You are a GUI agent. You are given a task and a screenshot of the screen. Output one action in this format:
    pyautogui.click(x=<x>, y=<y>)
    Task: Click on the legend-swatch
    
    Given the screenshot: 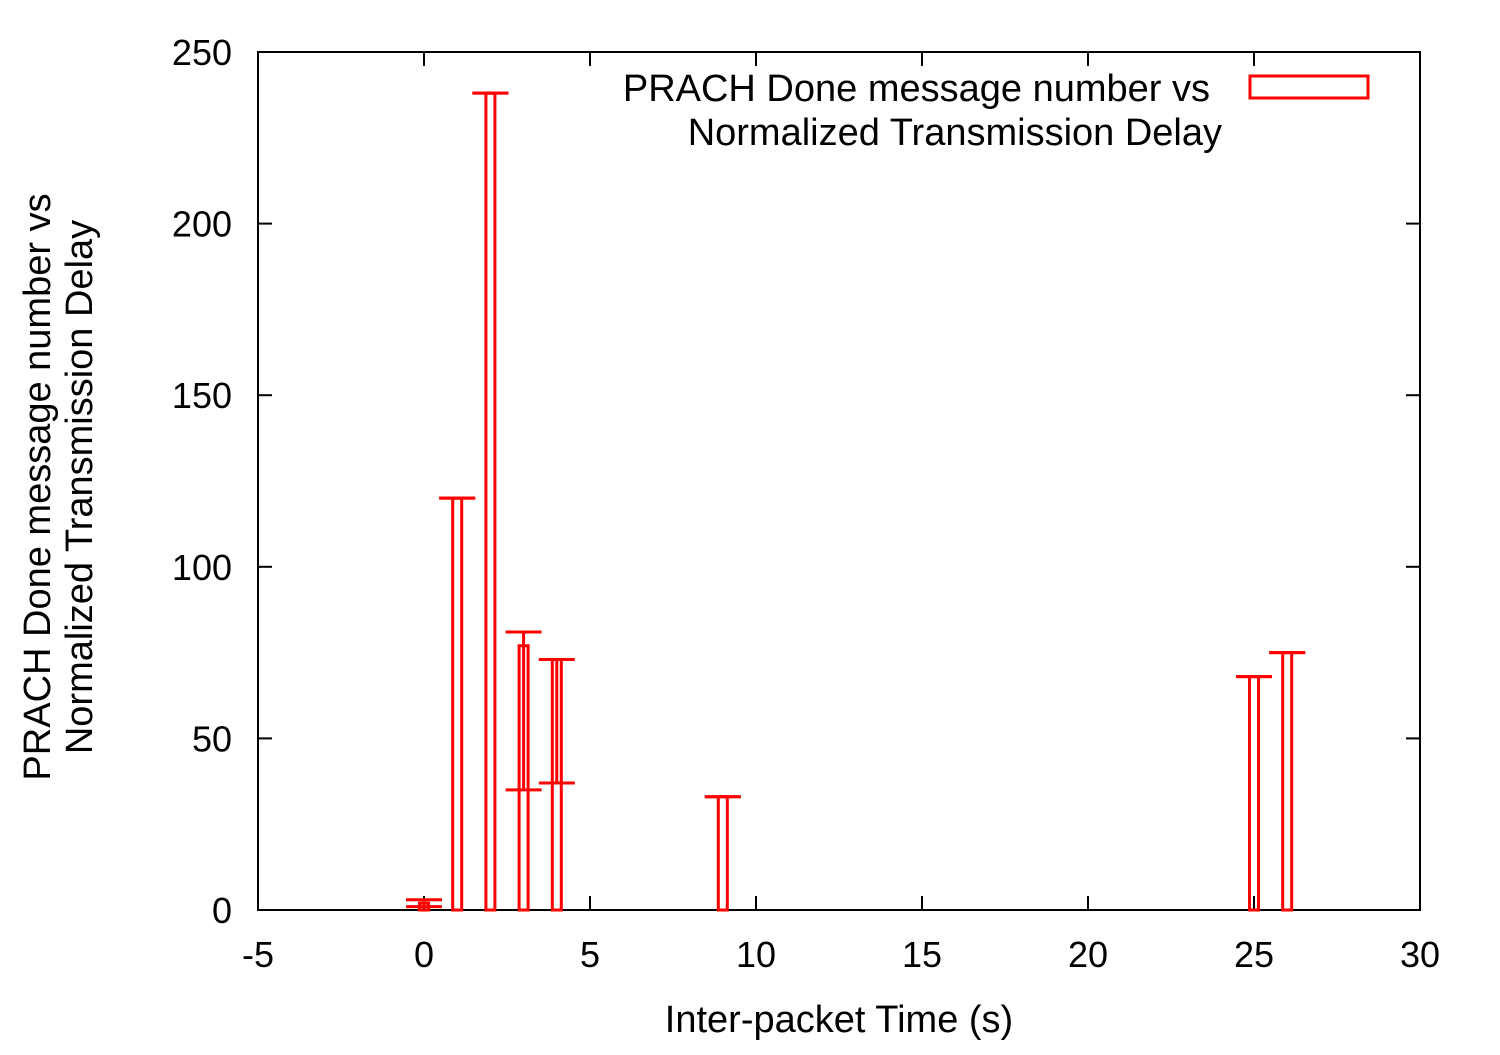 What is the action you would take?
    pyautogui.click(x=1309, y=87)
    